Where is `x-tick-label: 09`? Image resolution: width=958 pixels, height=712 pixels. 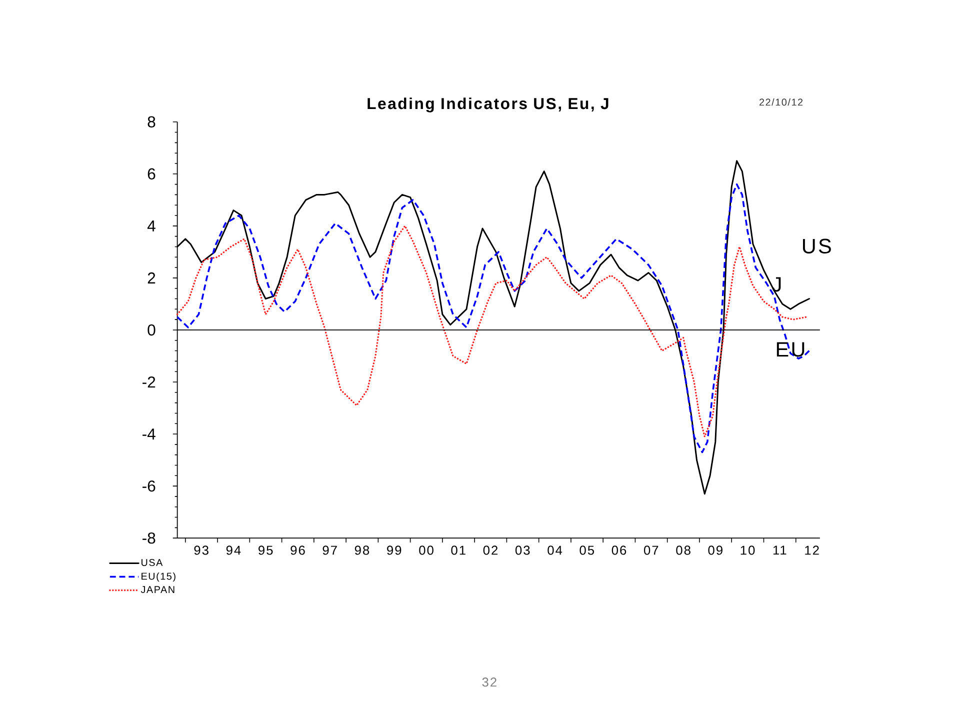 x-tick-label: 09 is located at coordinates (715, 550).